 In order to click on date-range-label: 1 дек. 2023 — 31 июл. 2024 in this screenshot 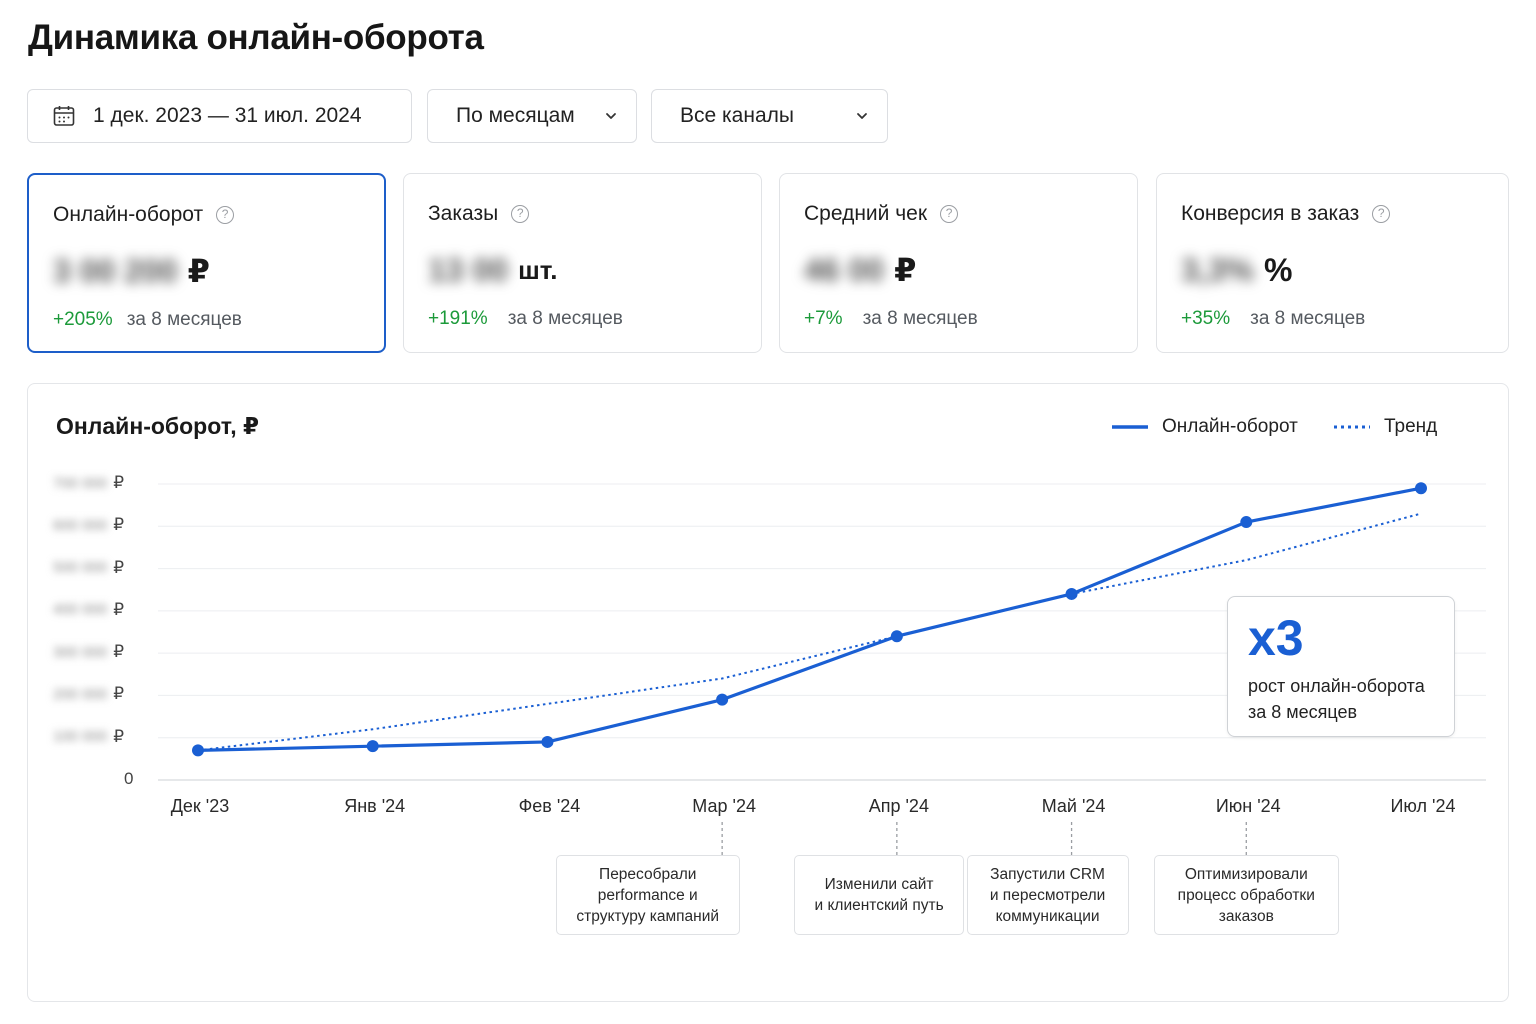, I will do `click(227, 115)`.